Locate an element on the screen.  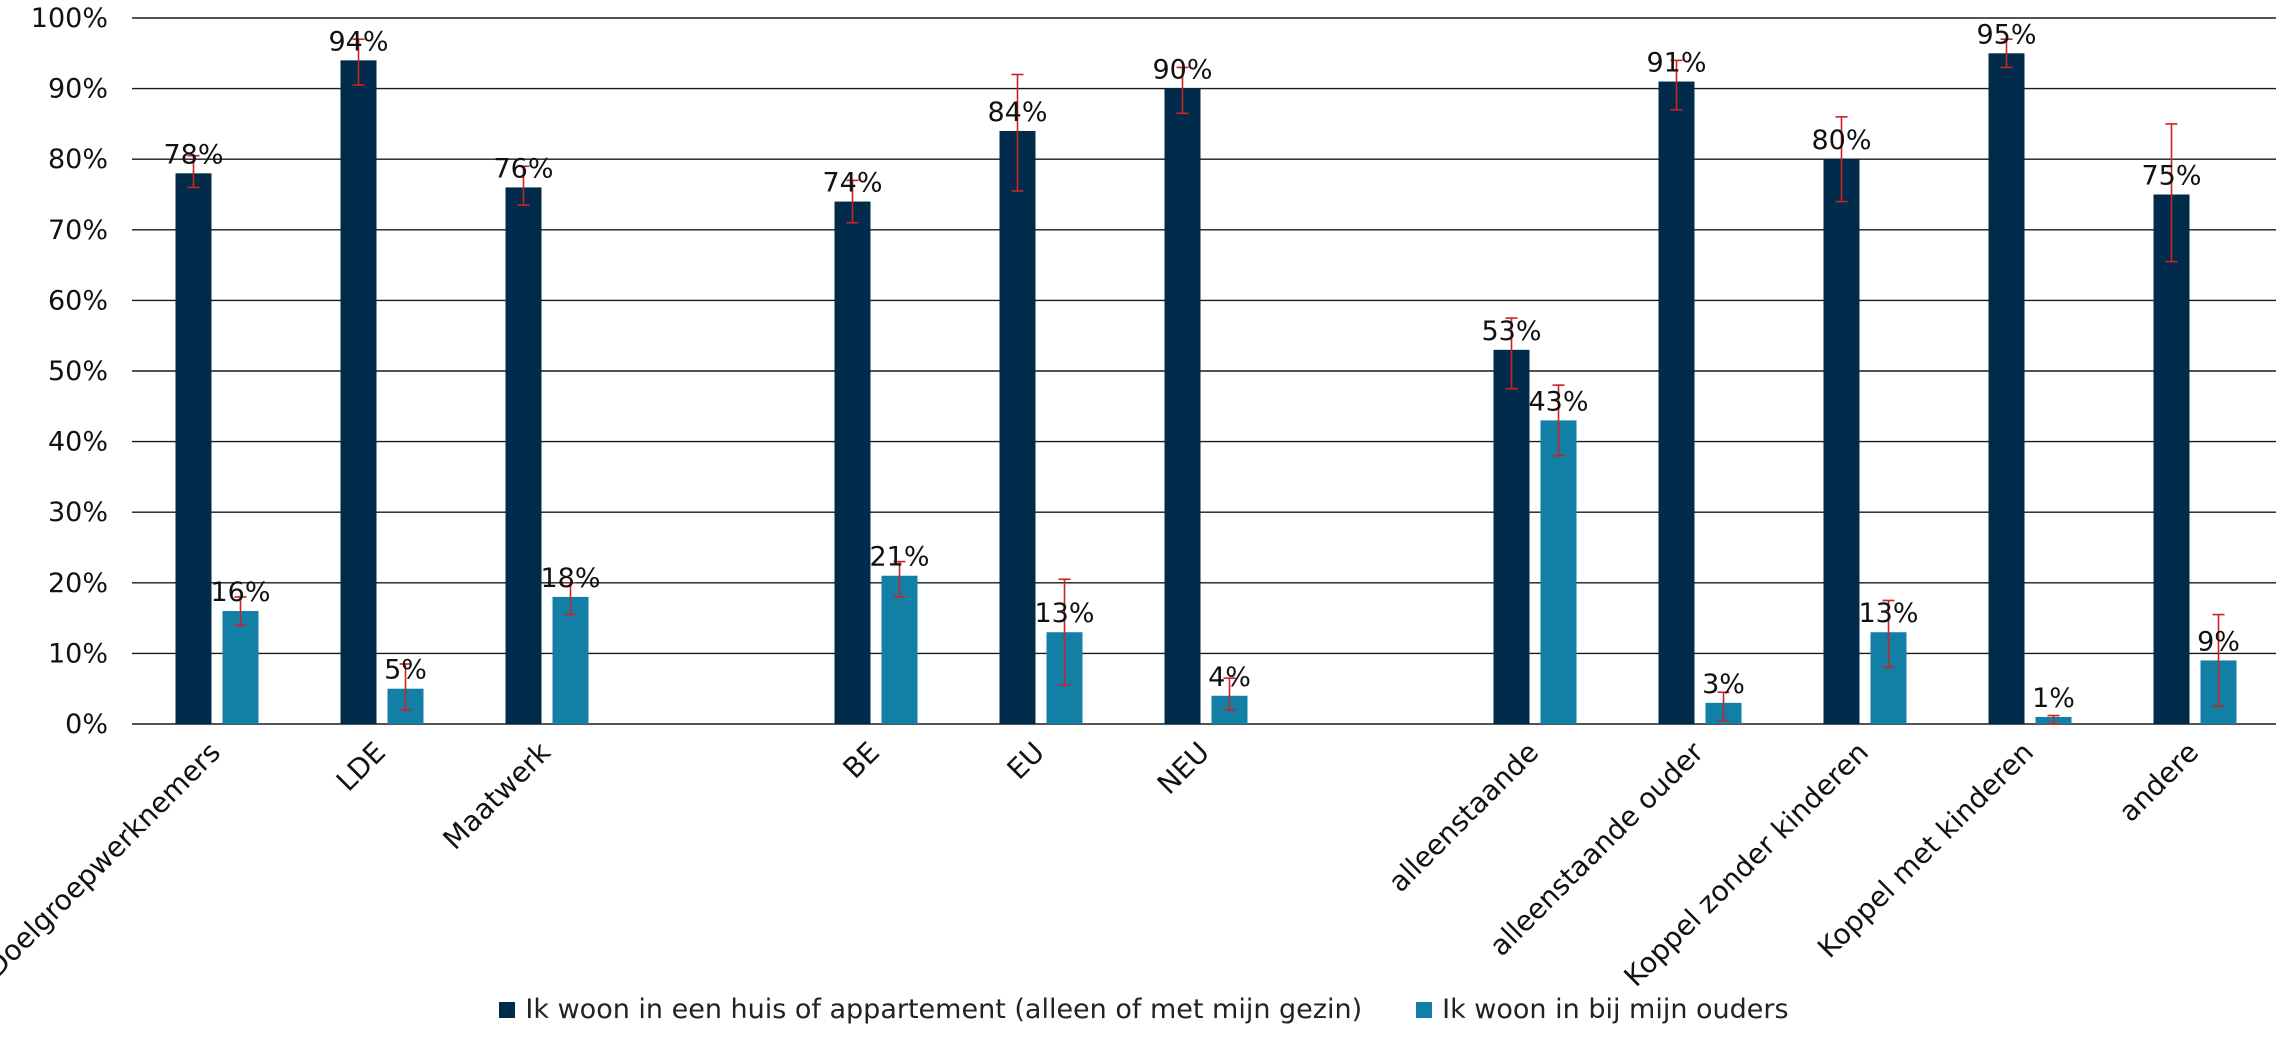
y-tick-label: 80% is located at coordinates (78, 159).